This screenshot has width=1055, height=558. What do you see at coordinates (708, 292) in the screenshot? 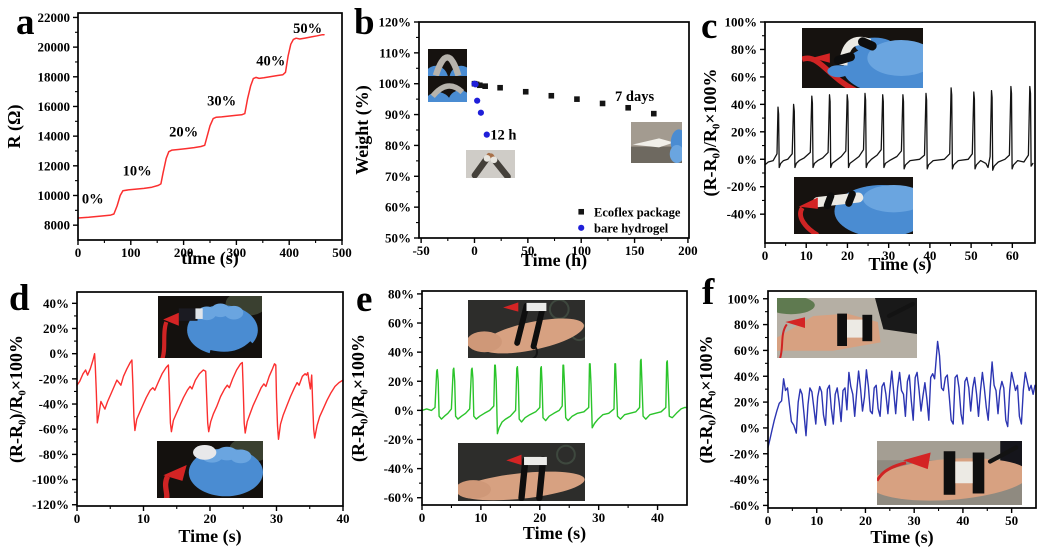
I see `panel-letter-f: f` at bounding box center [708, 292].